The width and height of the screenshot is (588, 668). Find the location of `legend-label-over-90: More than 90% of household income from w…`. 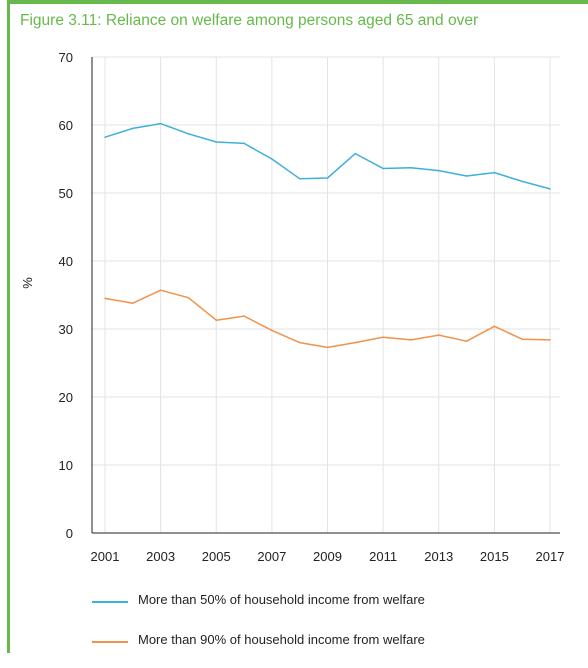

legend-label-over-90: More than 90% of household income from w… is located at coordinates (281, 639).